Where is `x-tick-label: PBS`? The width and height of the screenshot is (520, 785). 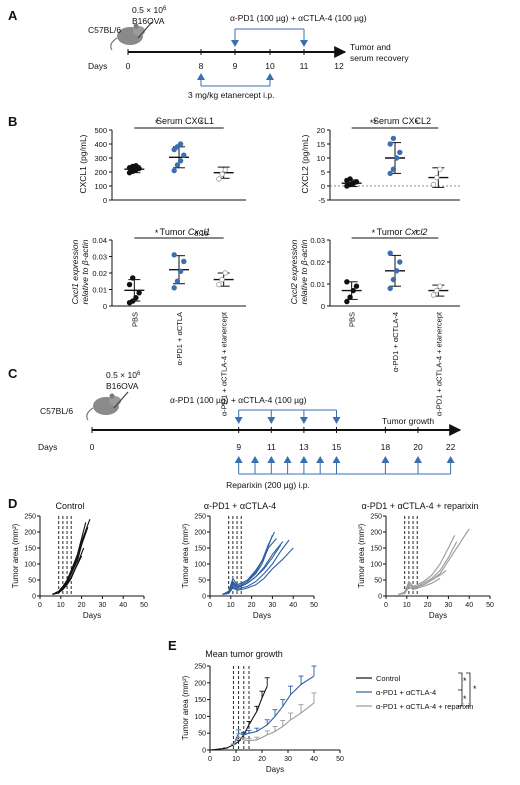 x-tick-label: PBS is located at coordinates (134, 319).